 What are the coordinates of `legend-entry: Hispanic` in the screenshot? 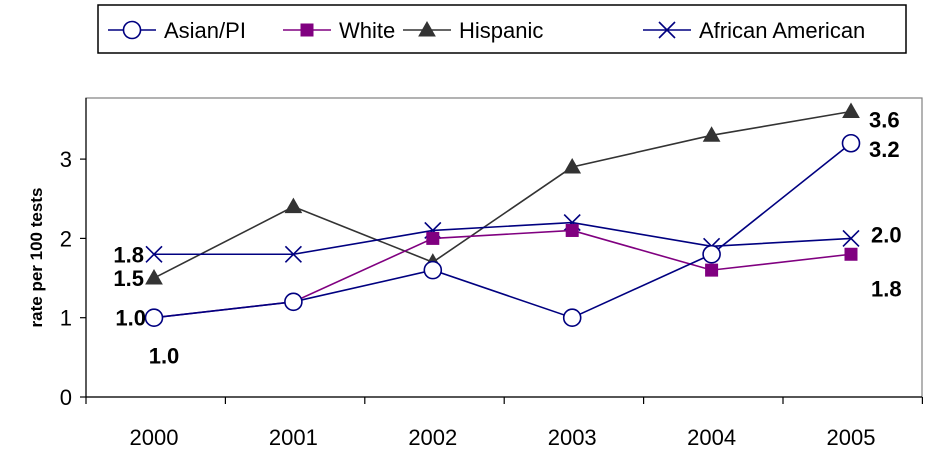 It's located at (473, 30).